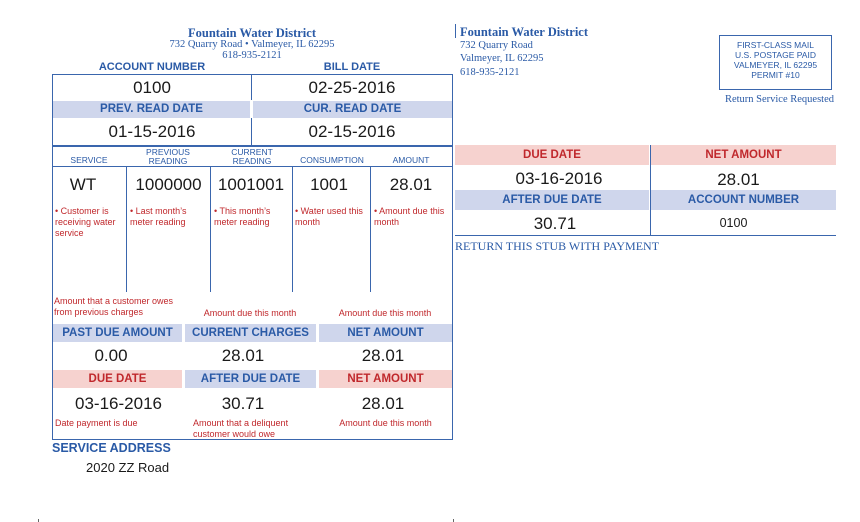 This screenshot has width=860, height=522. I want to click on dates-box, so click(252, 110).